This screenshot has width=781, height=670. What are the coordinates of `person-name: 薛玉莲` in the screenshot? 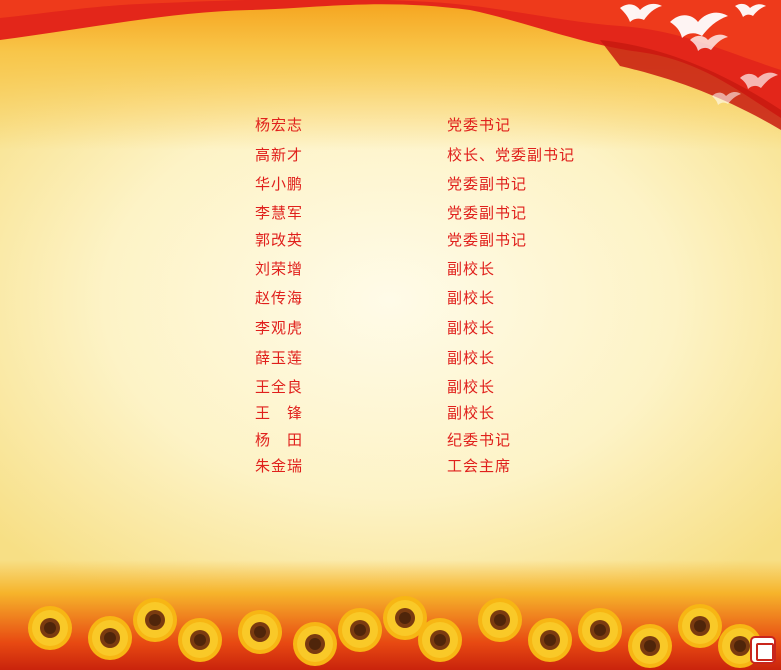 It's located at (279, 358).